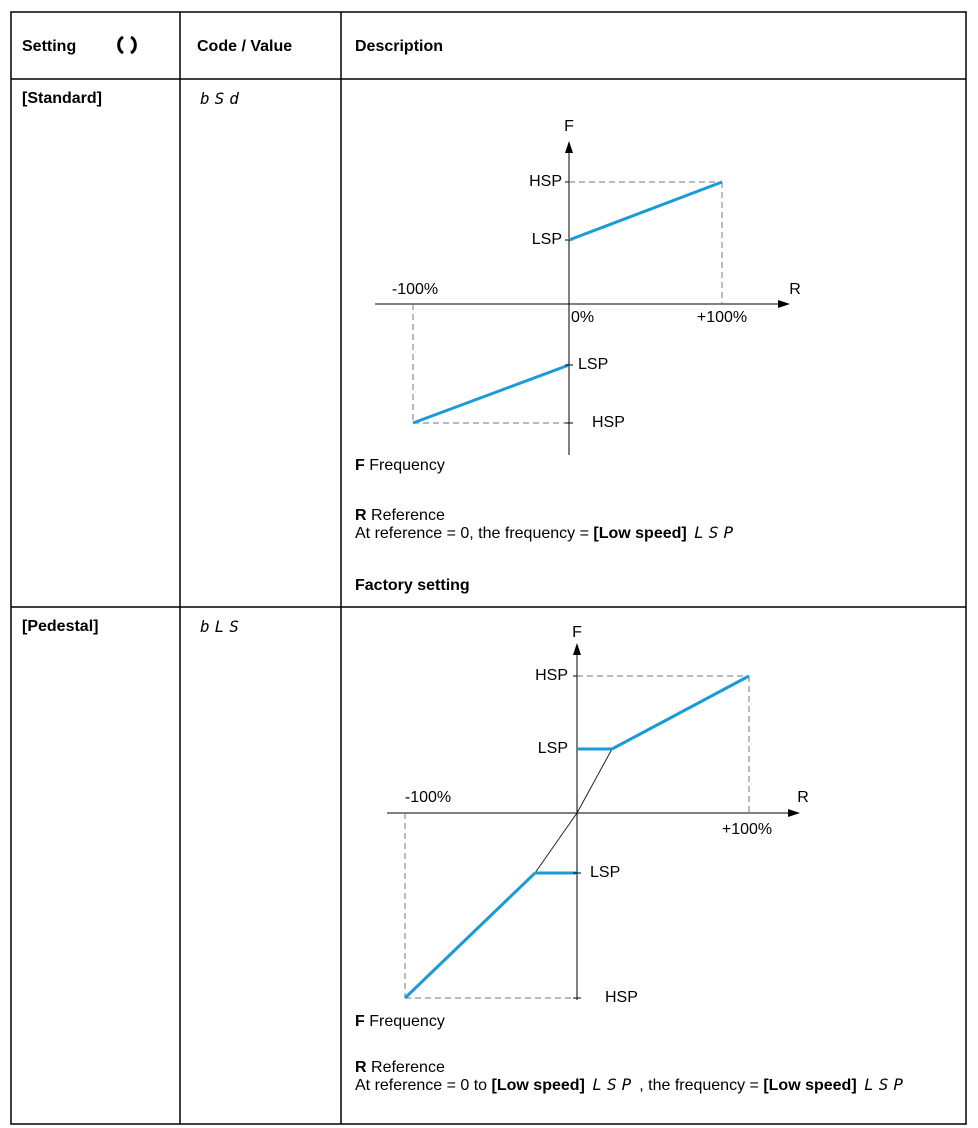 Image resolution: width=978 pixels, height=1128 pixels. Describe the element at coordinates (412, 585) in the screenshot. I see `footer: Factory setting` at that location.